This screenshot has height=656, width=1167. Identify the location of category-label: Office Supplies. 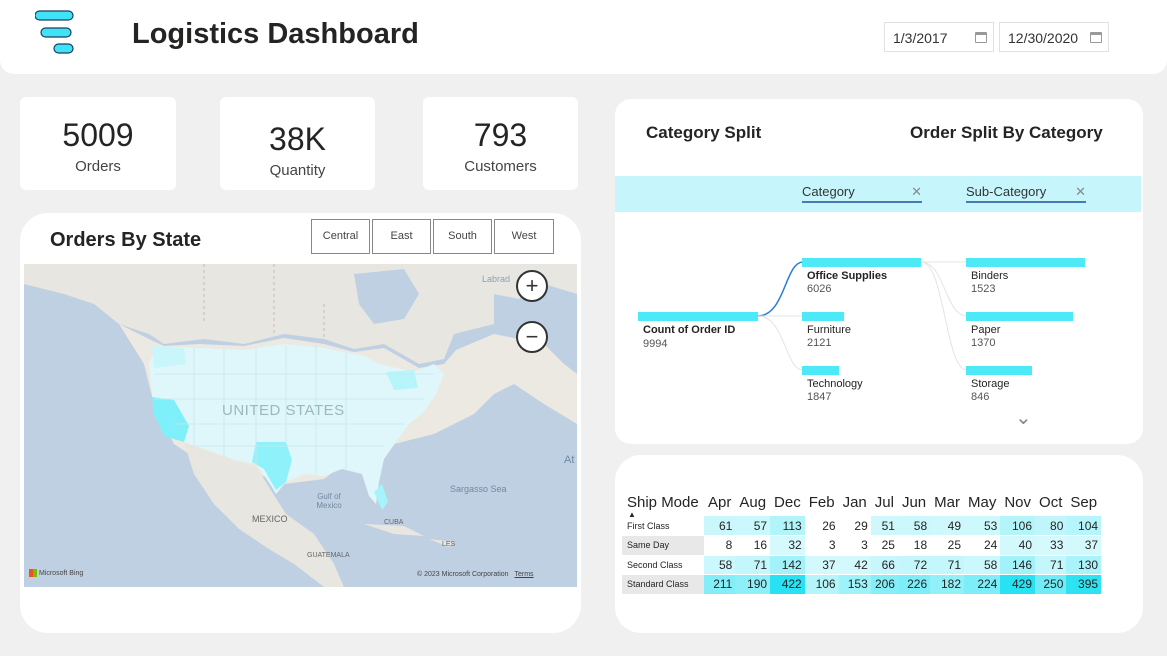
(847, 276).